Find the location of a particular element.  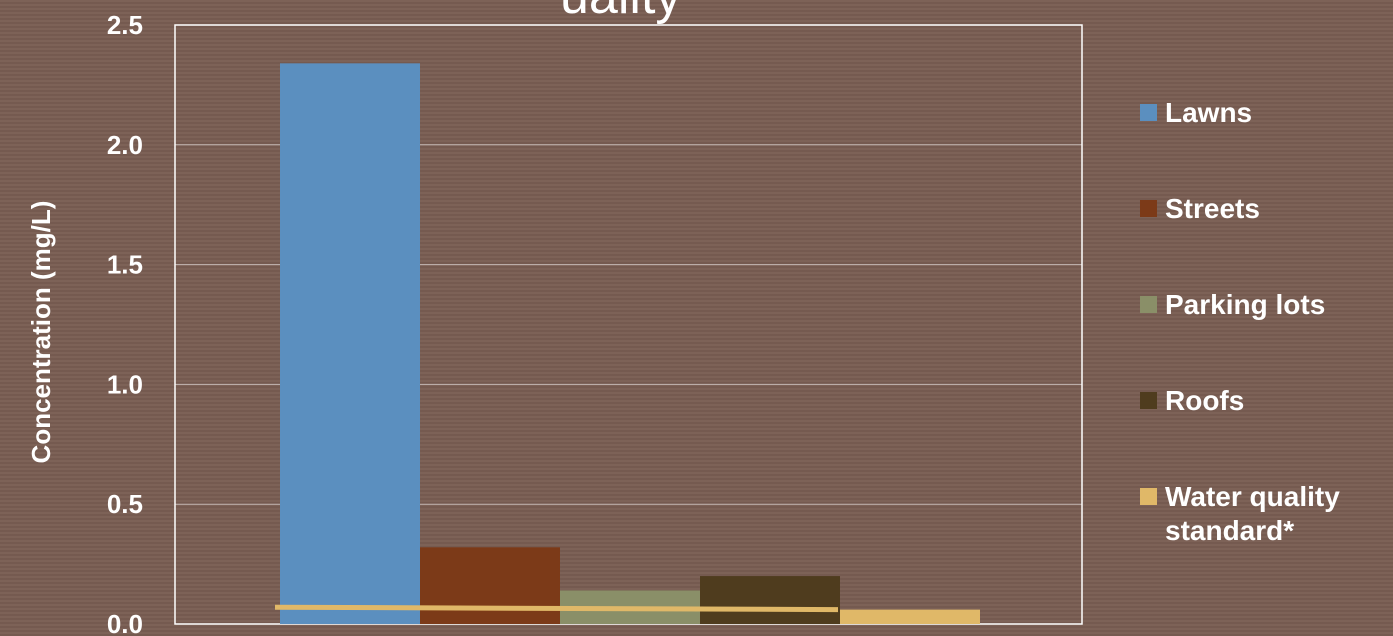

bar-roofs is located at coordinates (770, 600).